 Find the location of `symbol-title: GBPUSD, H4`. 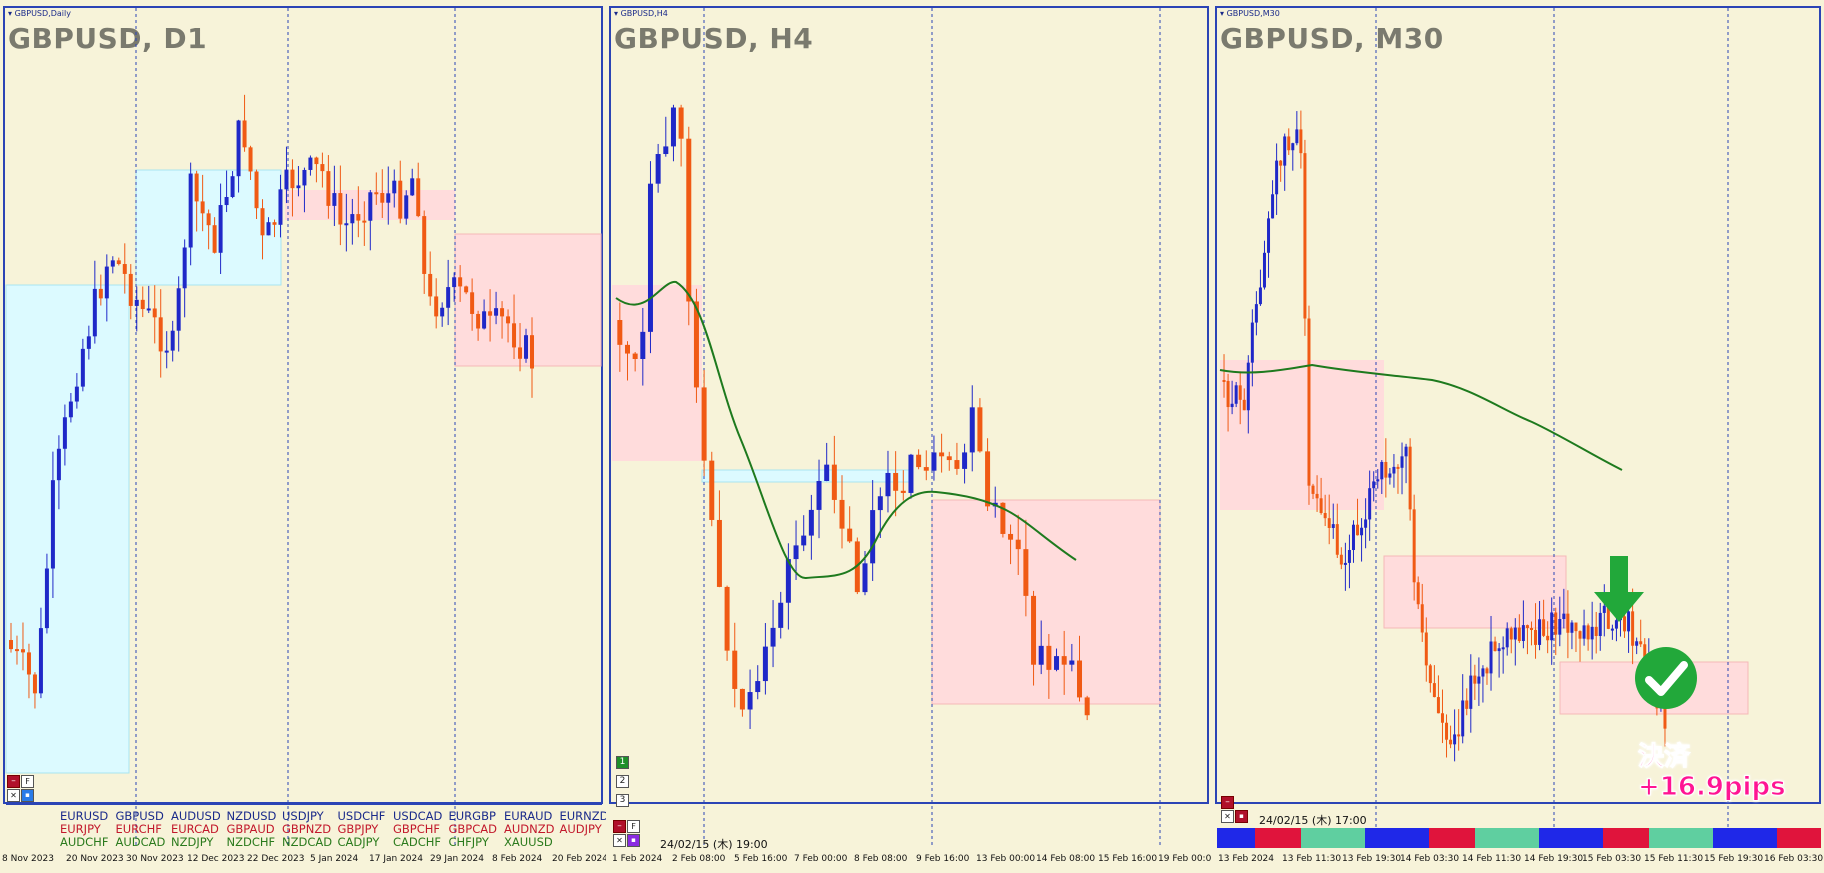

symbol-title: GBPUSD, H4 is located at coordinates (714, 38).